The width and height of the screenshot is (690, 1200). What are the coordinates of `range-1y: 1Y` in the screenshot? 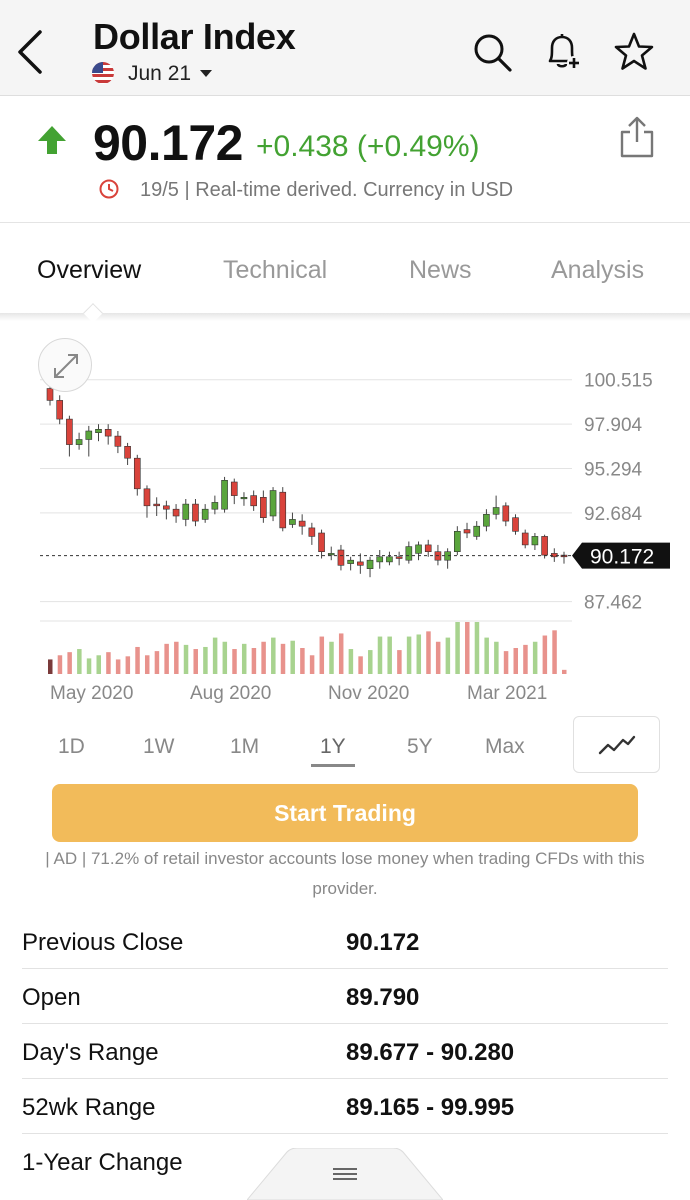 It's located at (333, 746).